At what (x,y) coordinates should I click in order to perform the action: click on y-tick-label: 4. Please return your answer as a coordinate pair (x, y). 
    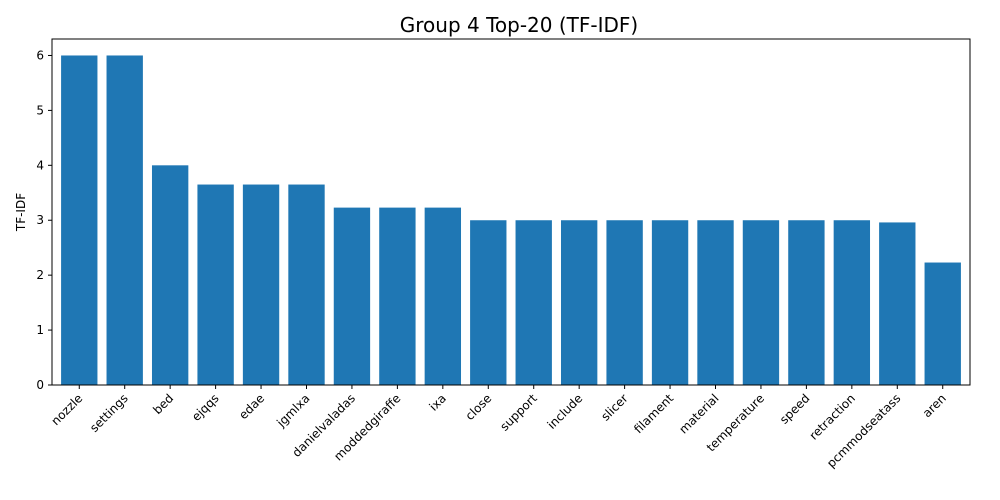
    Looking at the image, I should click on (40, 165).